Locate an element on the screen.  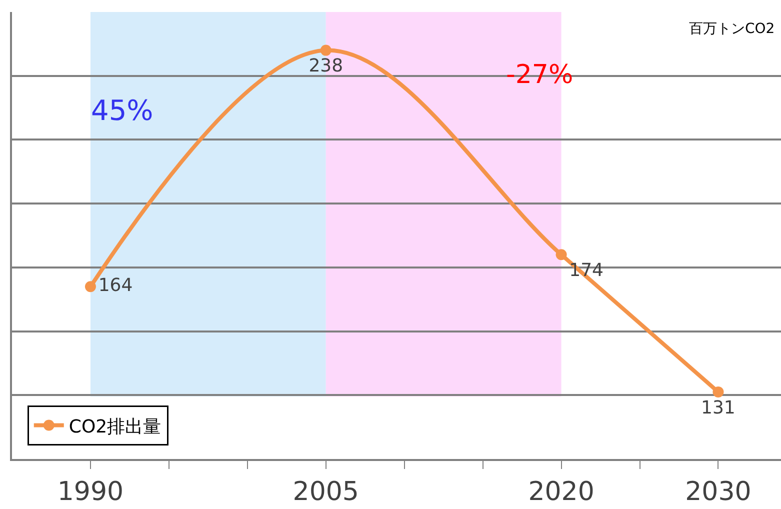
x-tick-label: 2005 is located at coordinates (325, 491).